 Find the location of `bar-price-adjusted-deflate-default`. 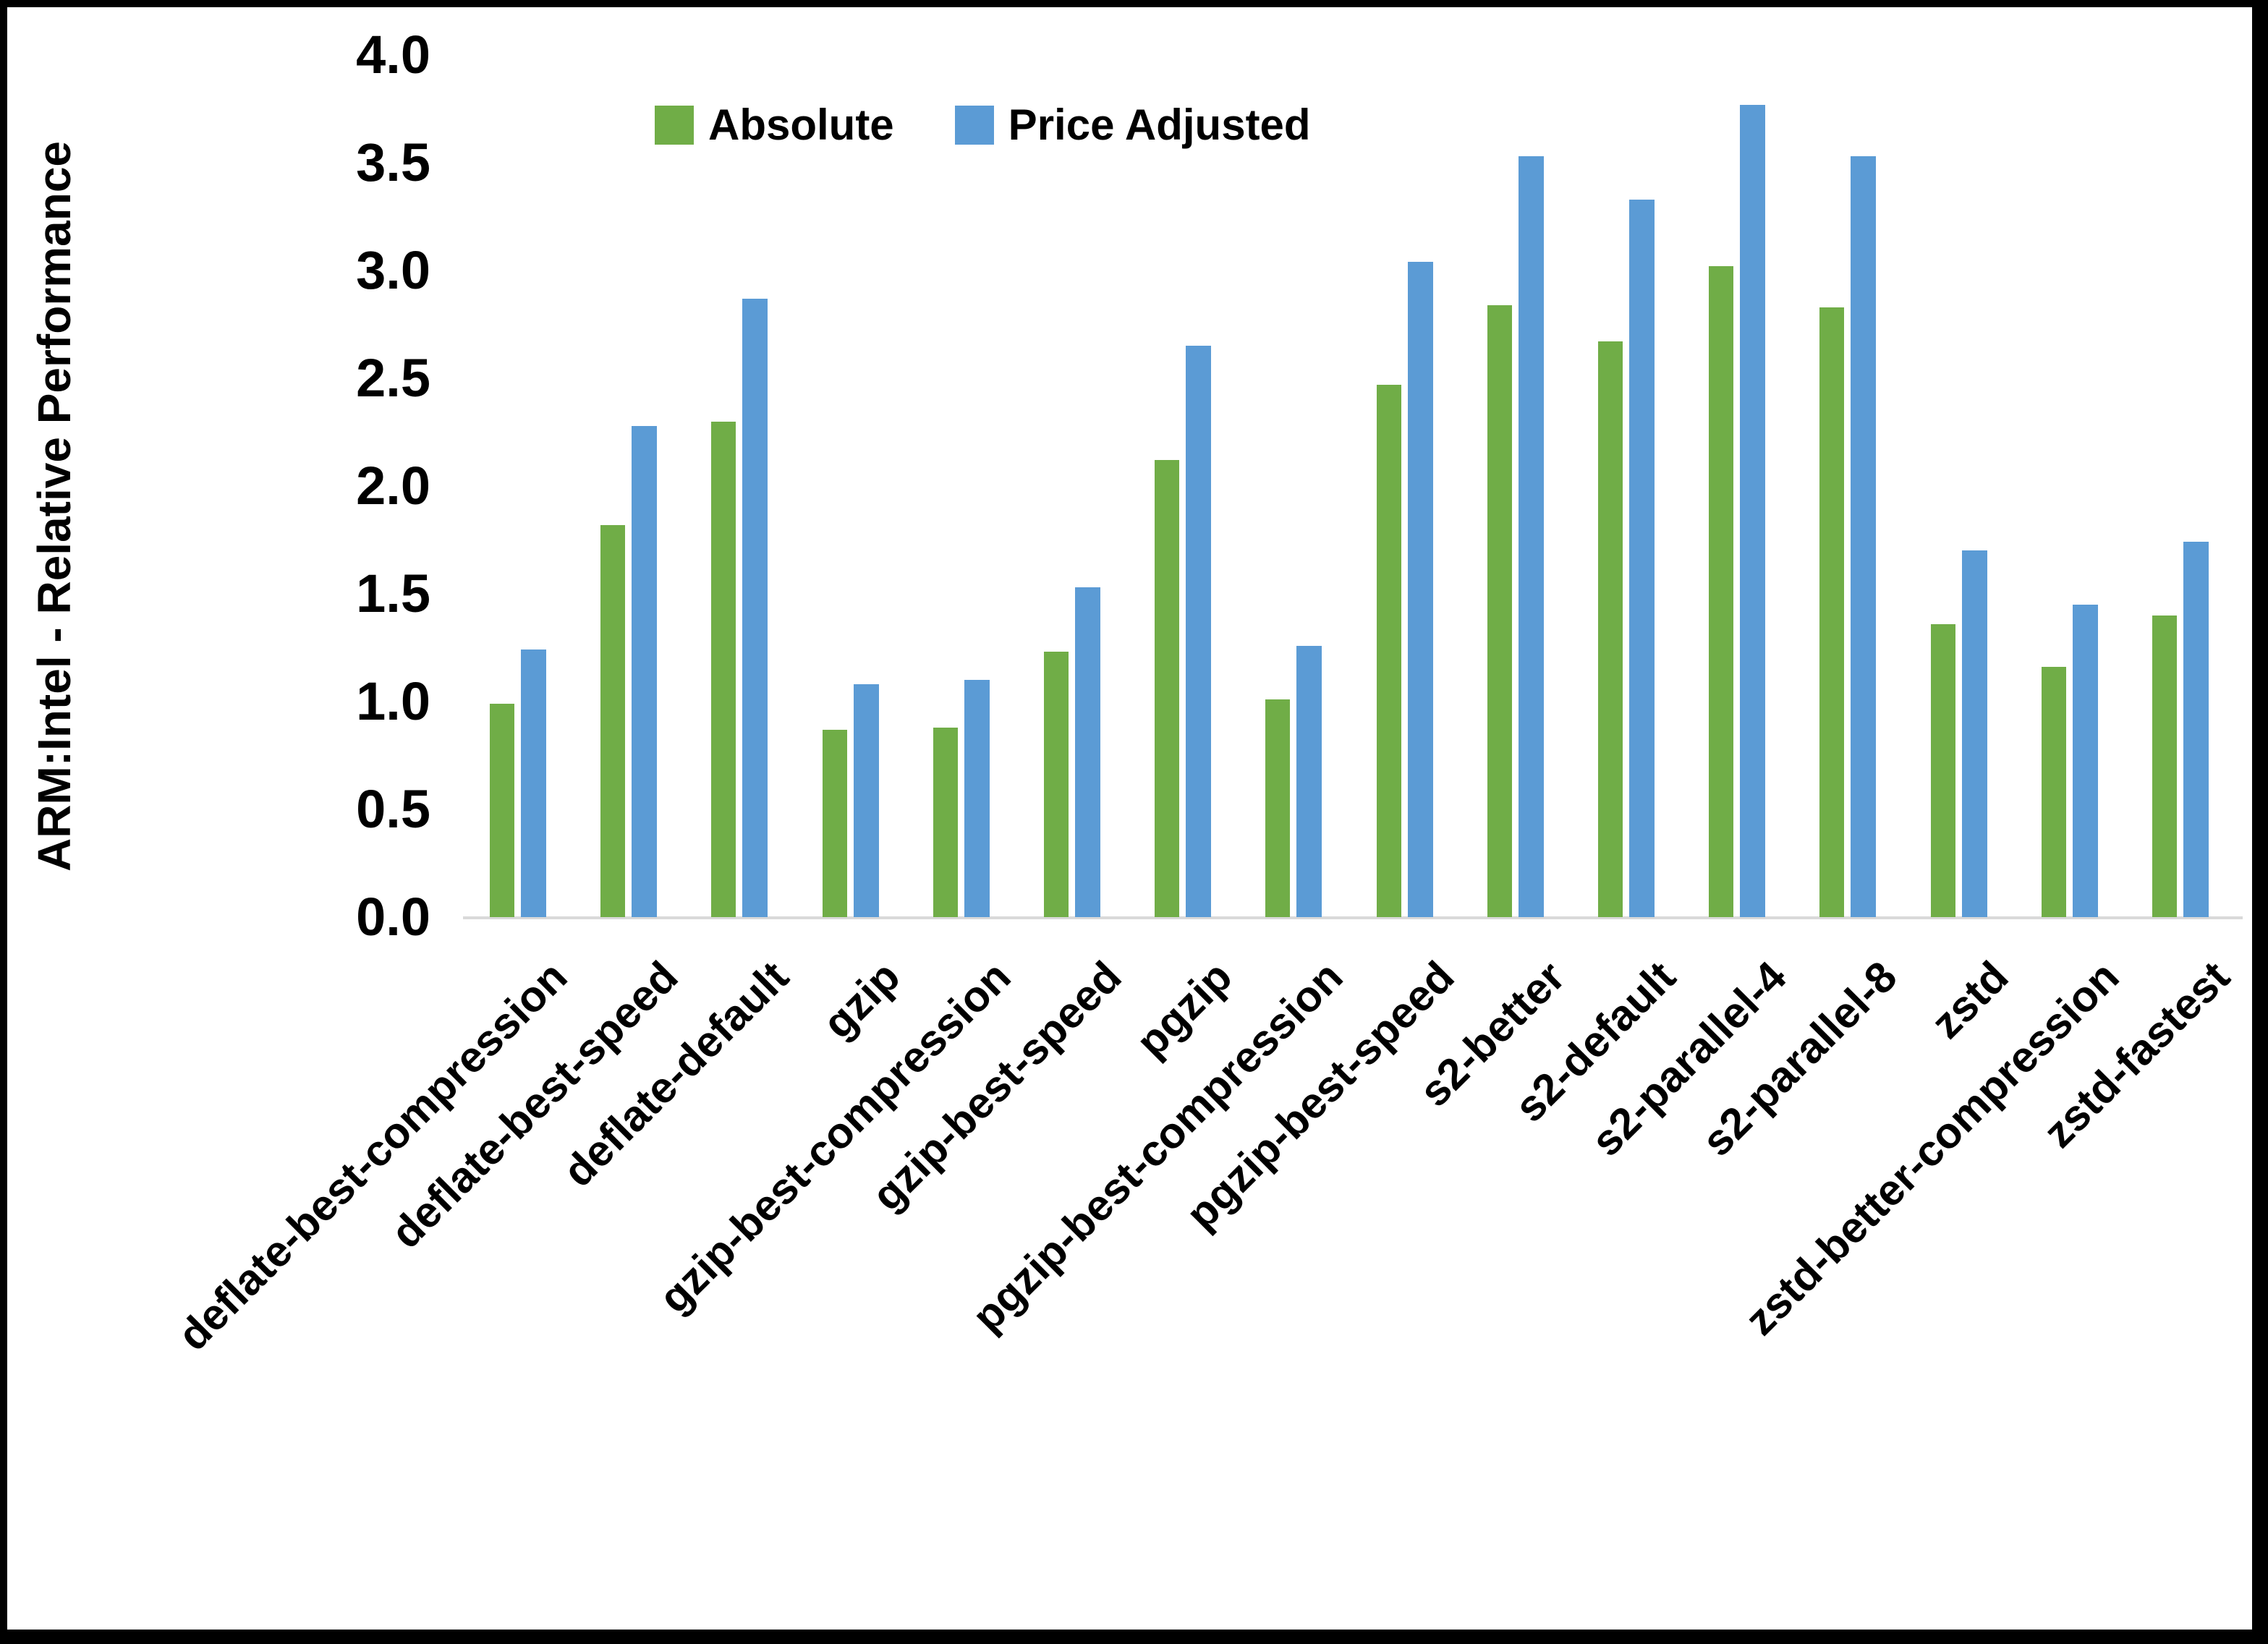

bar-price-adjusted-deflate-default is located at coordinates (755, 608).